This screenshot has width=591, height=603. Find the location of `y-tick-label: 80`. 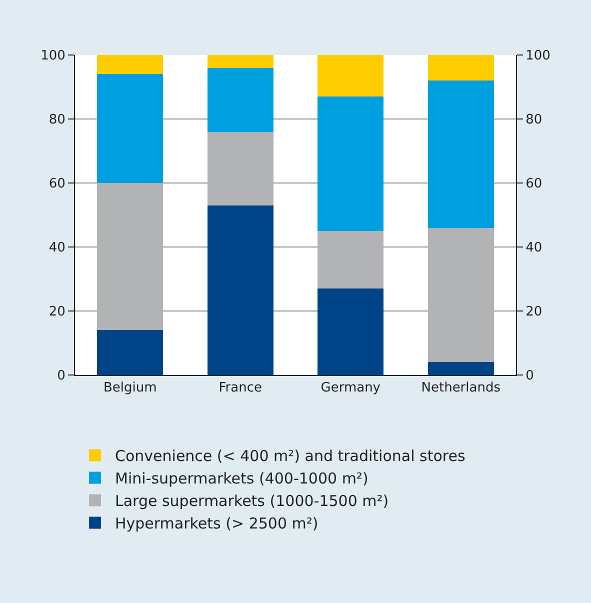

y-tick-label: 80 is located at coordinates (57, 120).